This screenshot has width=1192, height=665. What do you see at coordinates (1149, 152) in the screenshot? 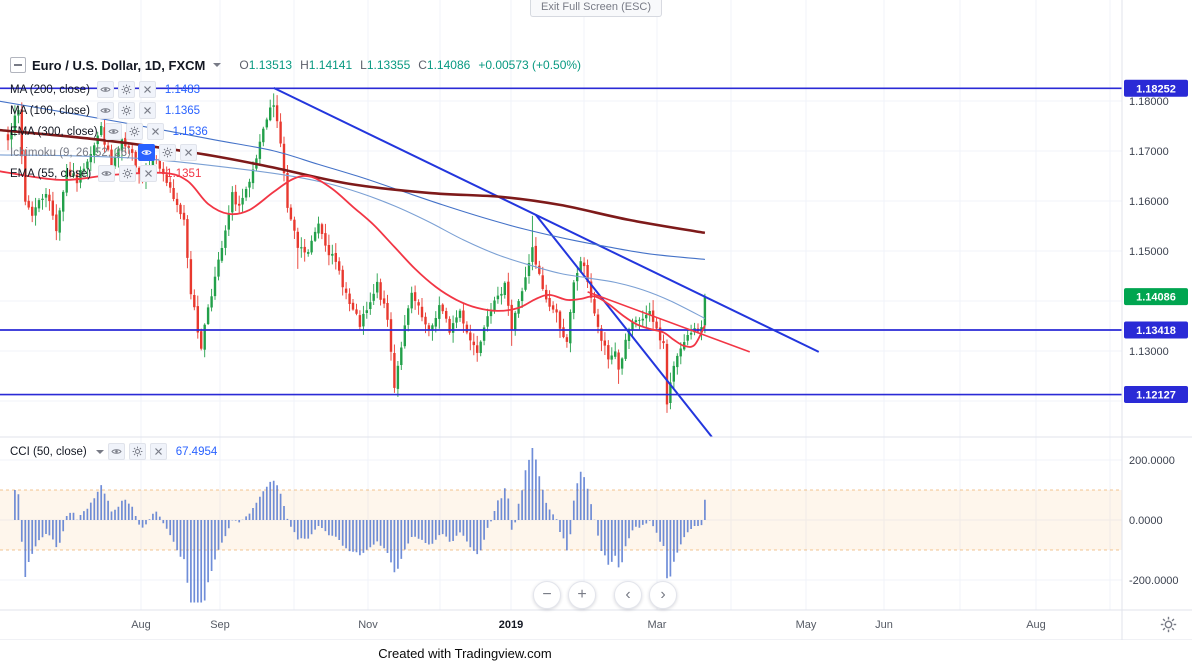
I see `y-axis-label: 1.17000` at bounding box center [1149, 152].